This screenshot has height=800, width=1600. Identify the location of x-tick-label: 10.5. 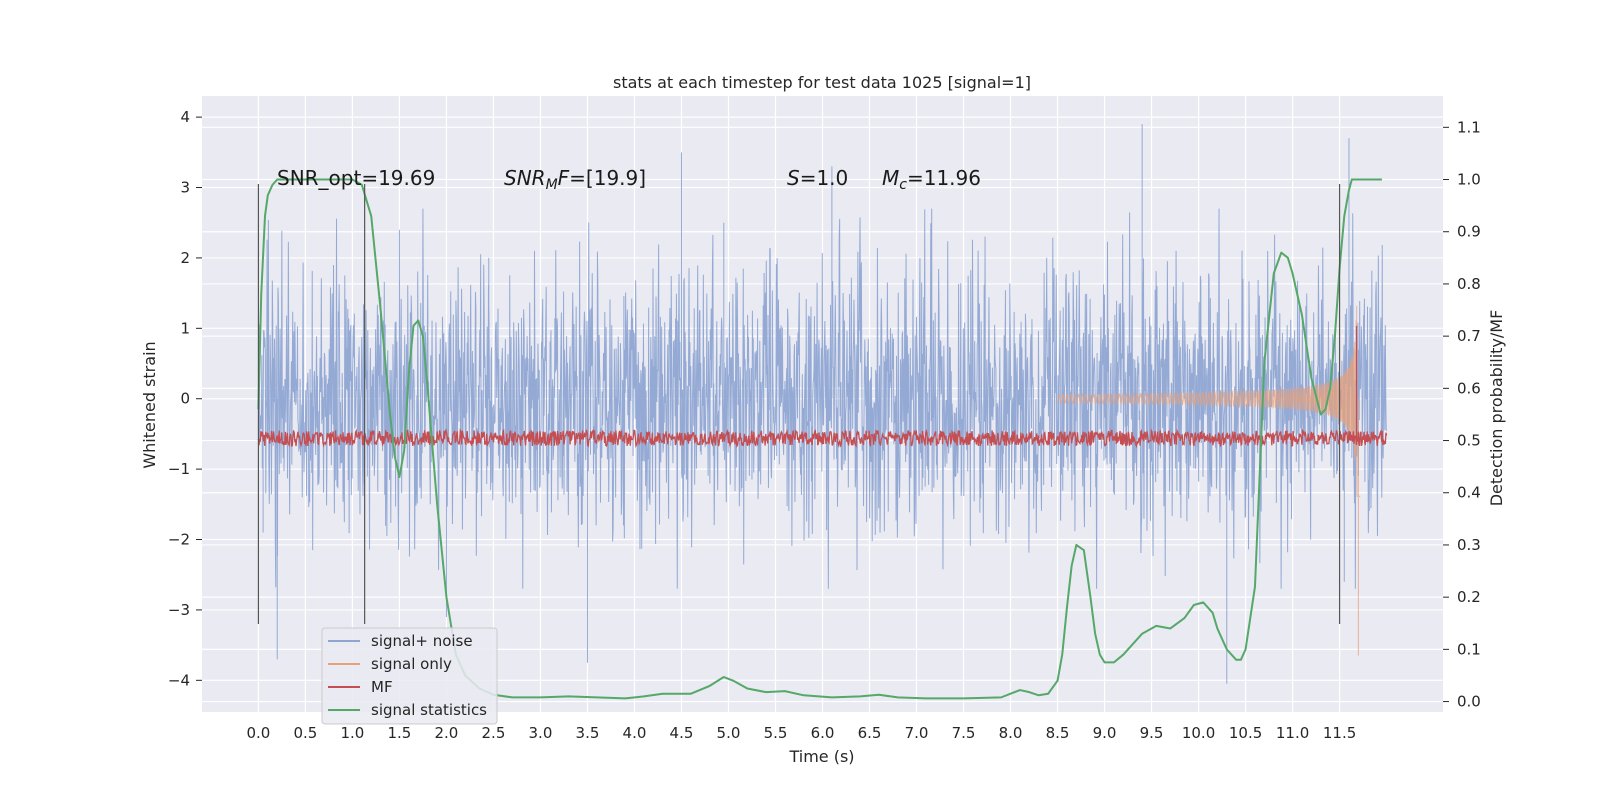
(1245, 733).